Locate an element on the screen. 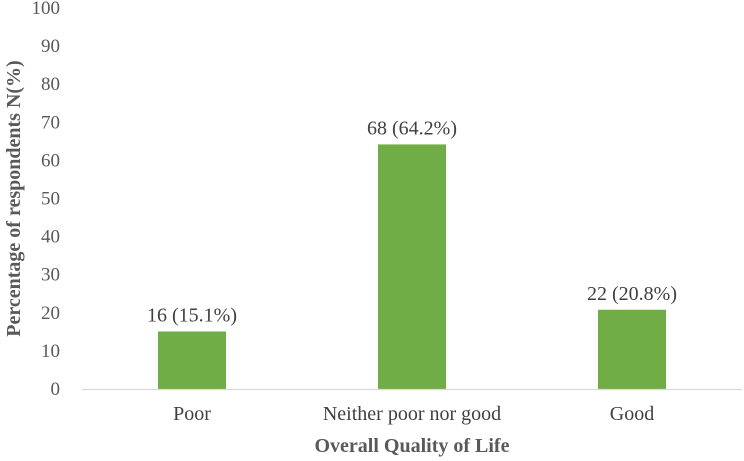 The height and width of the screenshot is (461, 744). y-tick-label: 10 is located at coordinates (50, 351).